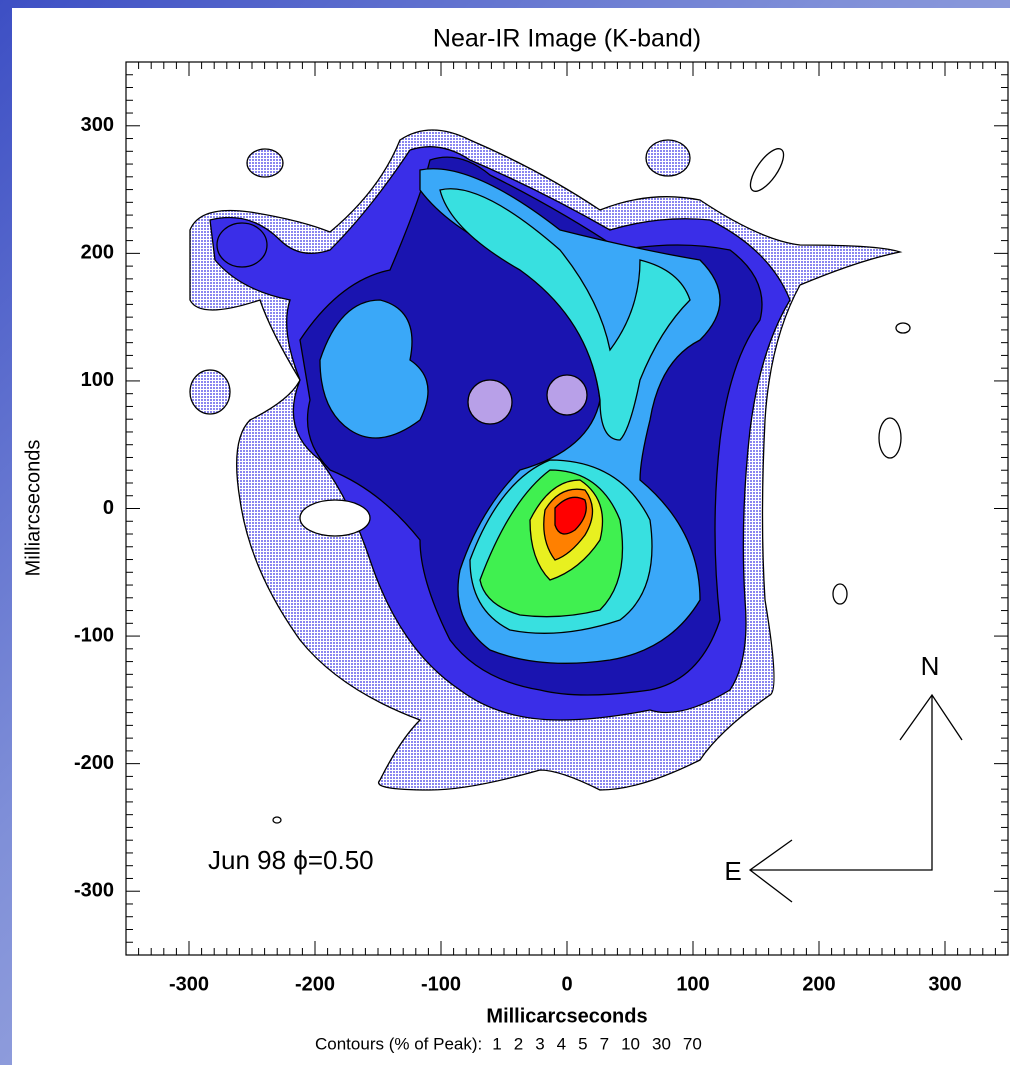 This screenshot has width=1010, height=1065. I want to click on x-tick-label: 0, so click(566, 984).